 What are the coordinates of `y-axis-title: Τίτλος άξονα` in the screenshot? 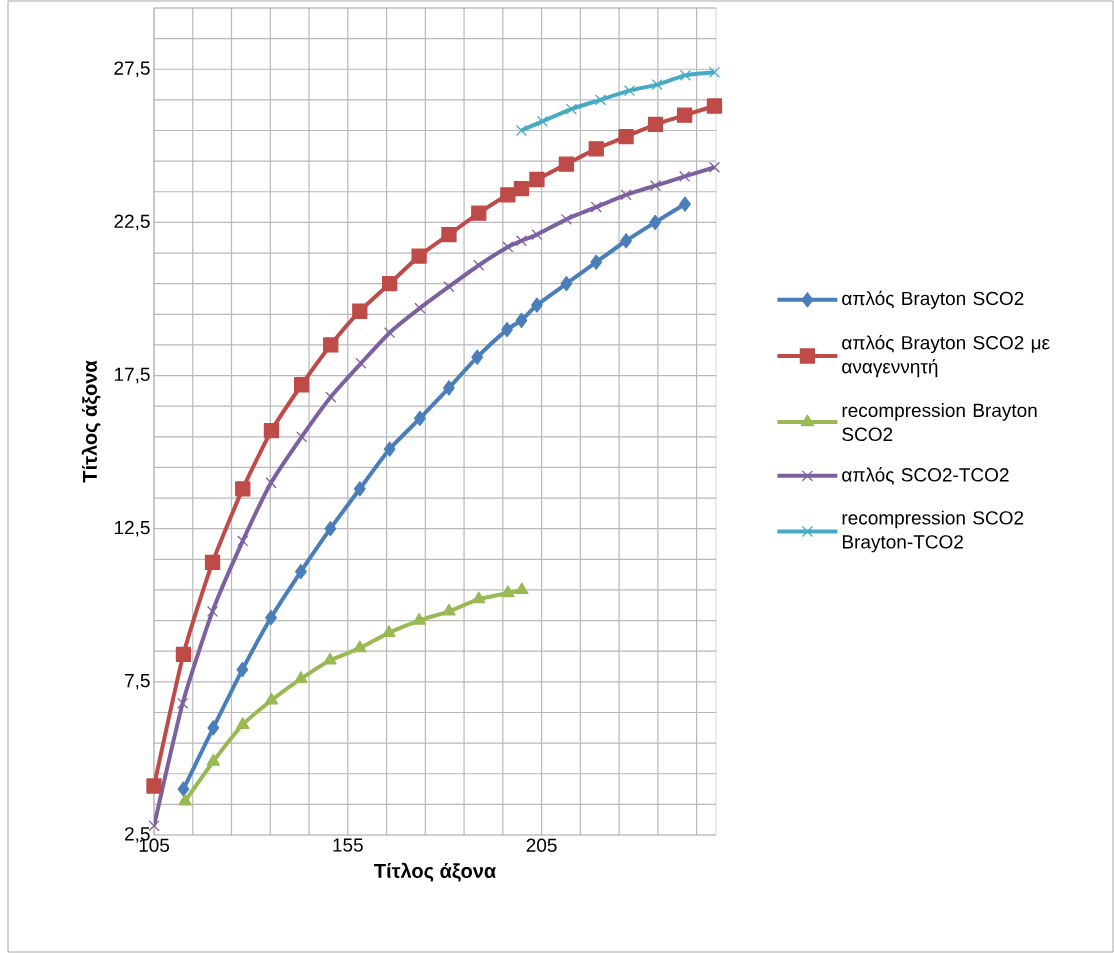 It's located at (91, 421).